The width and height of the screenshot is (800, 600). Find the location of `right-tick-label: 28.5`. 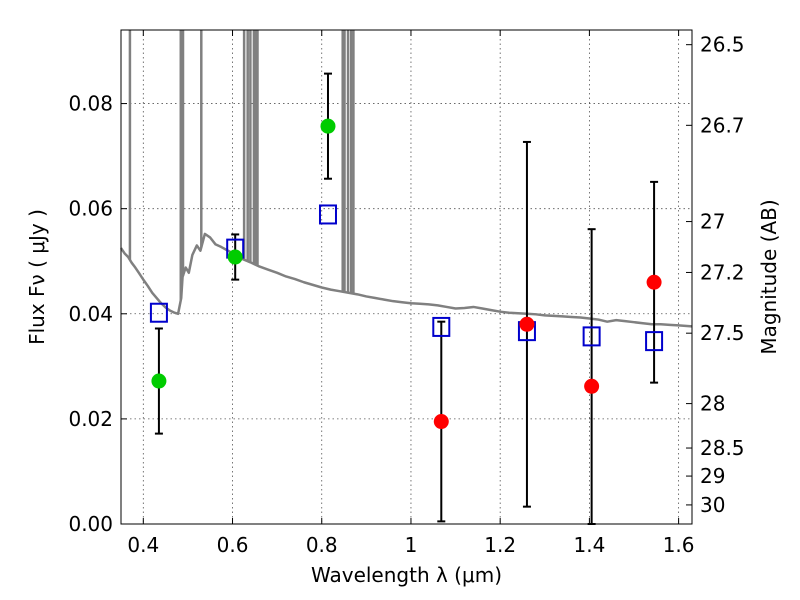

right-tick-label: 28.5 is located at coordinates (722, 448).